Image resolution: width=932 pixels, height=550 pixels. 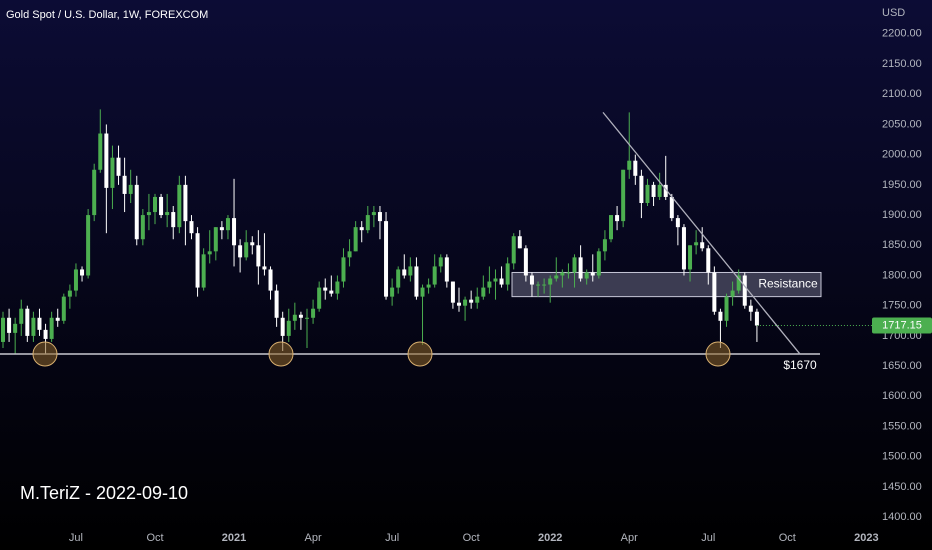 I want to click on y-tick-label: 1850.00, so click(x=902, y=245).